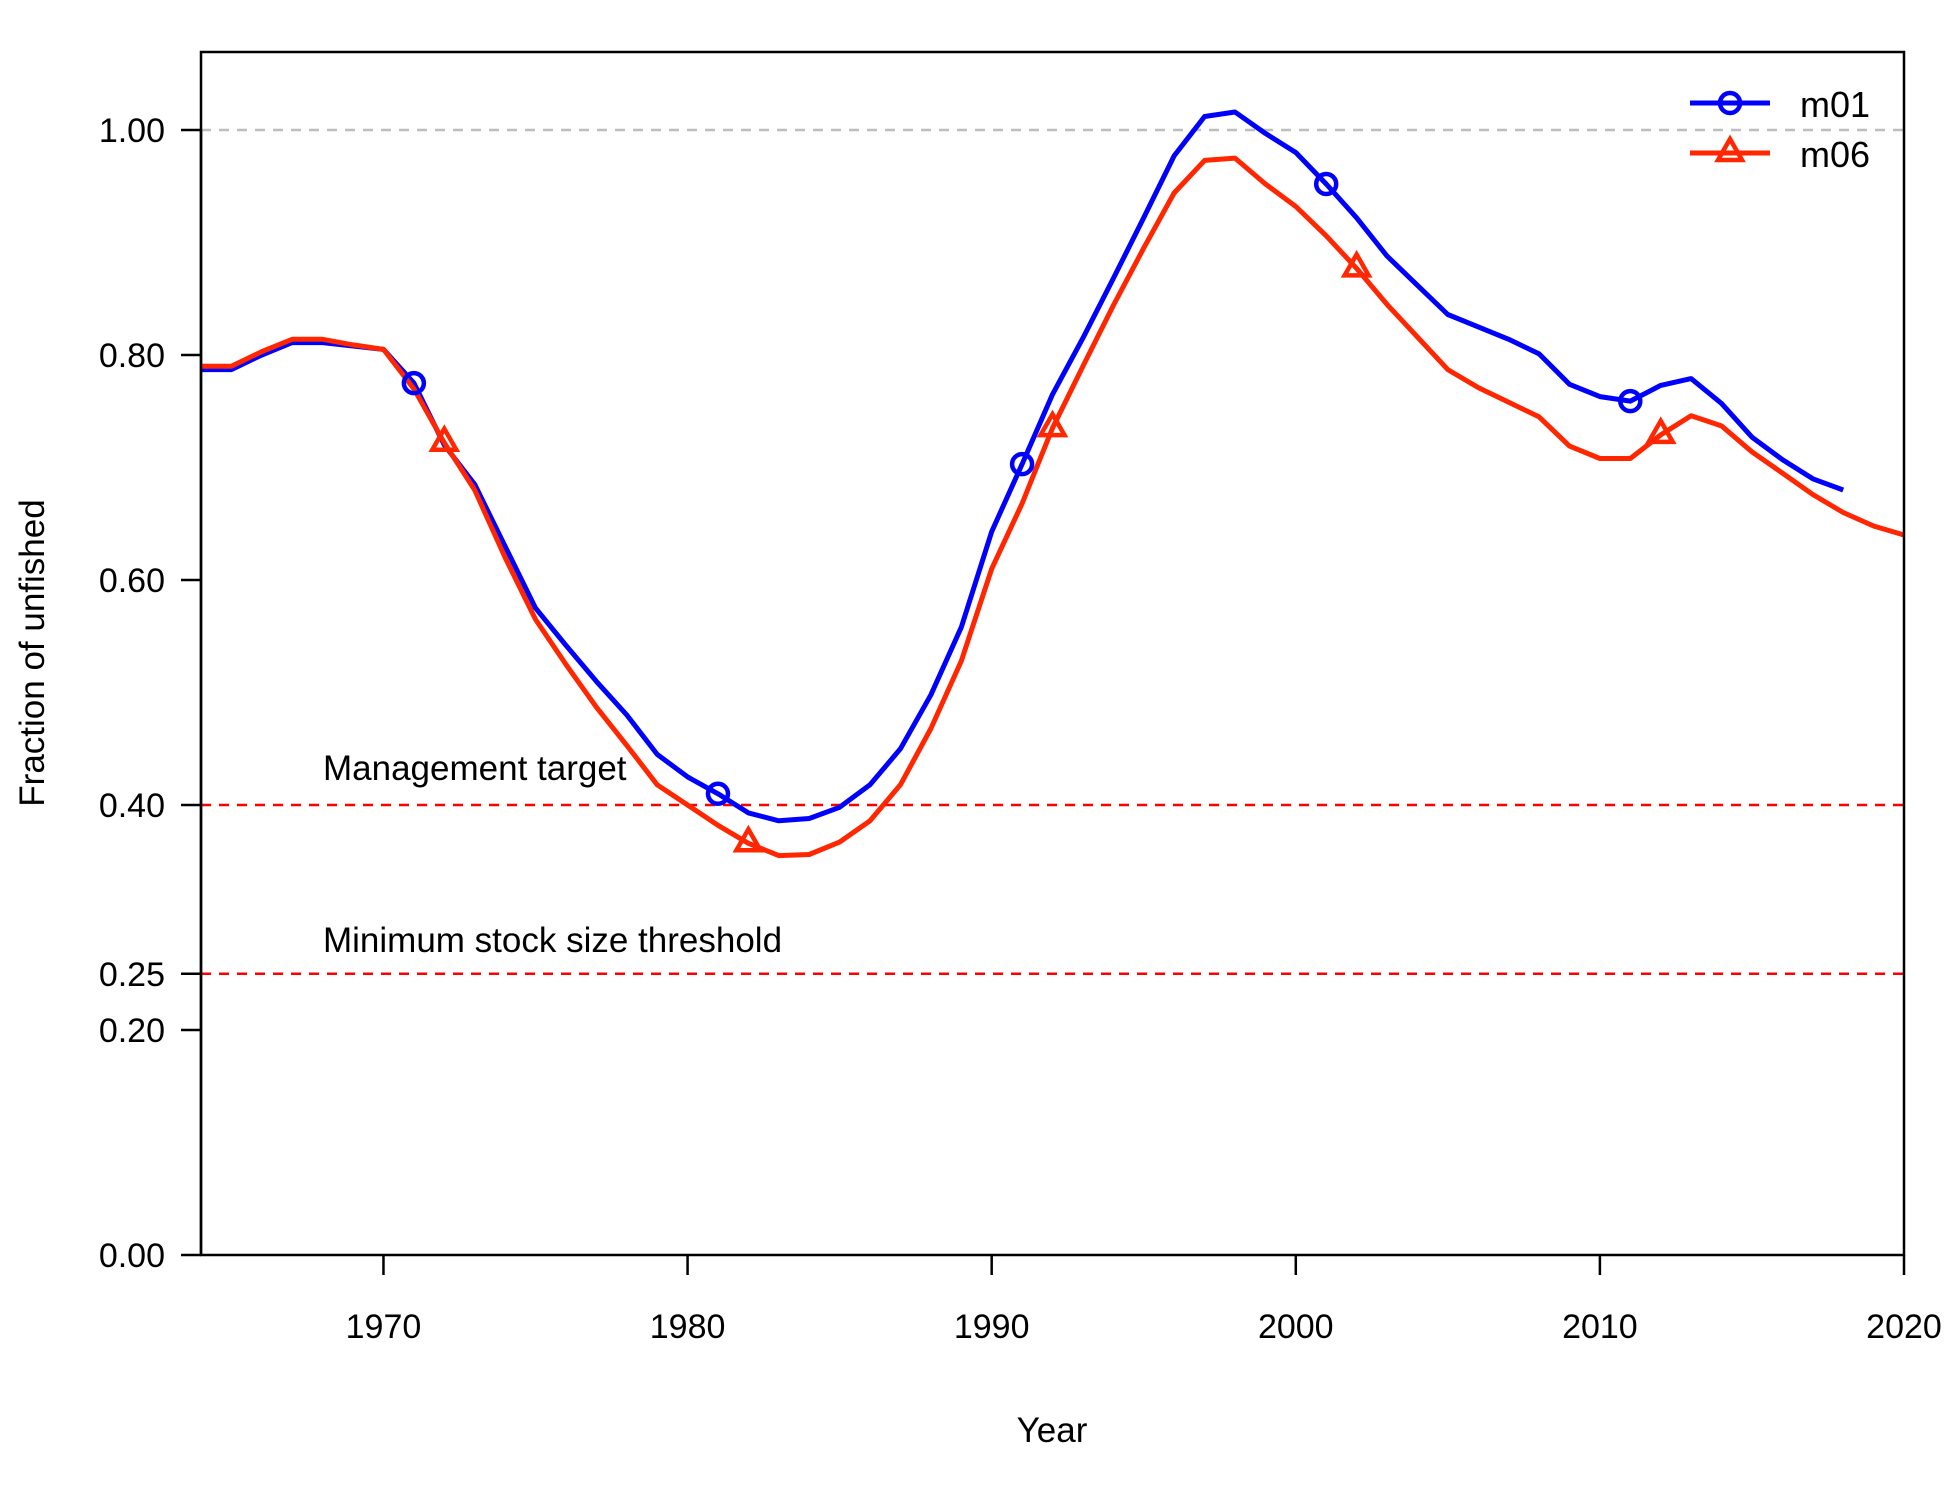  Describe the element at coordinates (132, 975) in the screenshot. I see `y-tick-label: 0.25` at that location.